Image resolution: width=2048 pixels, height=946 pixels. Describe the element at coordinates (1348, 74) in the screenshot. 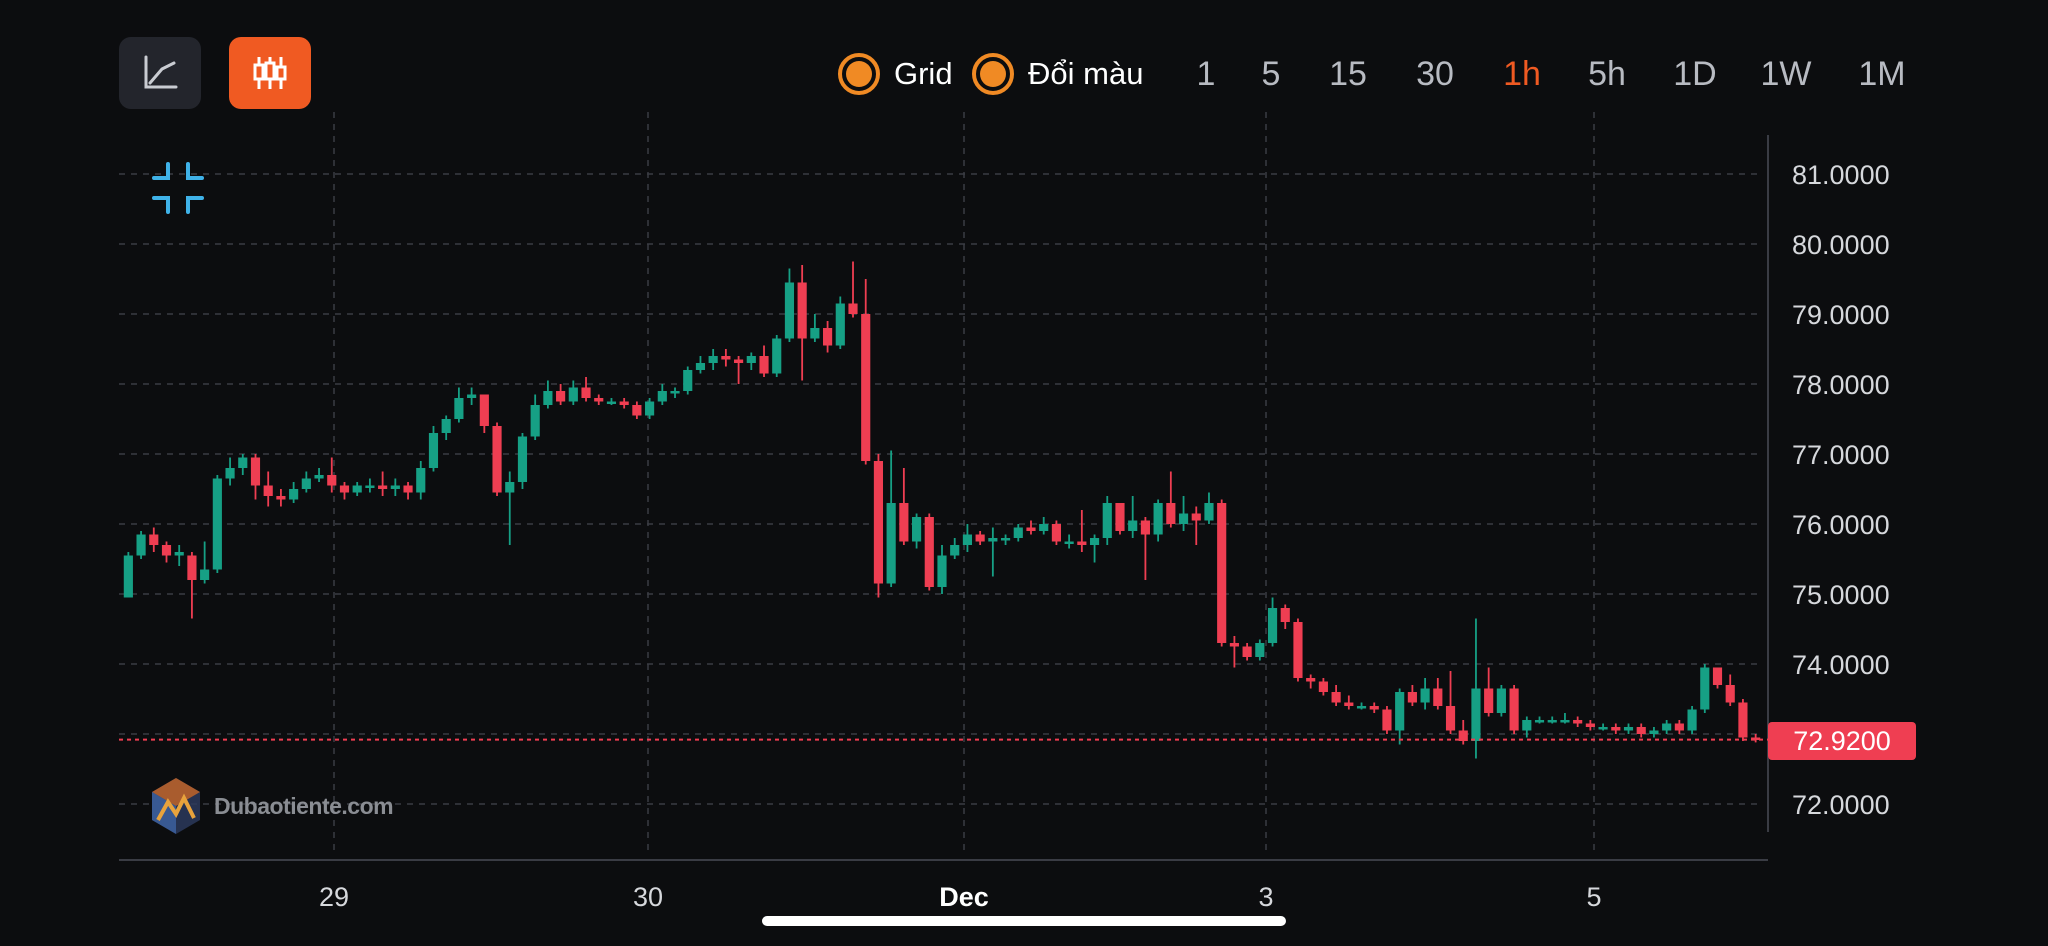

I see `timeframe-15: 15` at that location.